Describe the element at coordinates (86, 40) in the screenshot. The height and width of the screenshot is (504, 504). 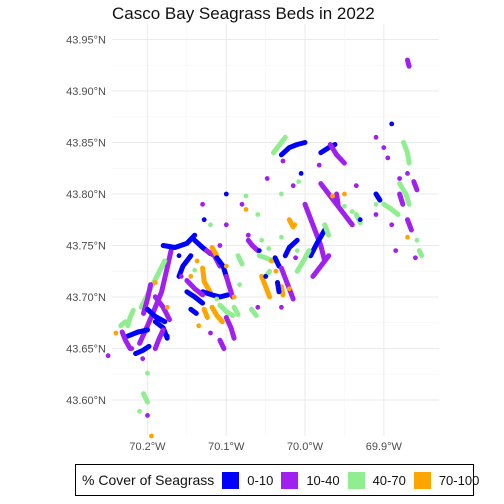
I see `lat-tick-label: 43.95°N` at that location.